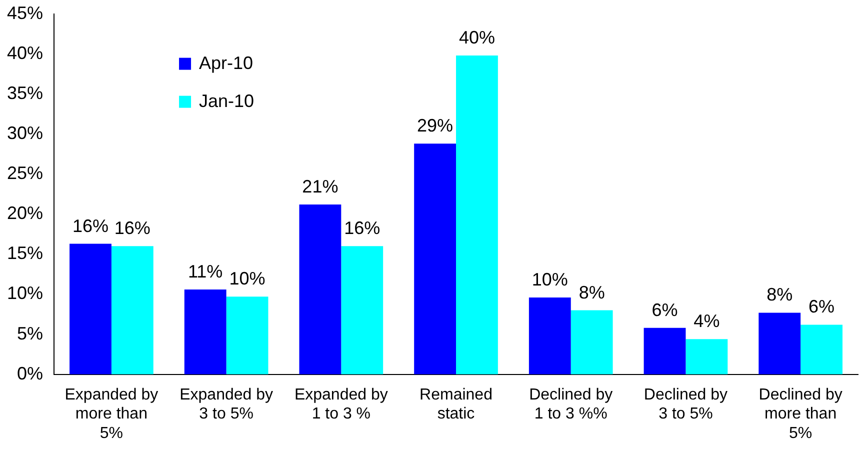 This screenshot has width=864, height=450. I want to click on data-label: 4%, so click(707, 321).